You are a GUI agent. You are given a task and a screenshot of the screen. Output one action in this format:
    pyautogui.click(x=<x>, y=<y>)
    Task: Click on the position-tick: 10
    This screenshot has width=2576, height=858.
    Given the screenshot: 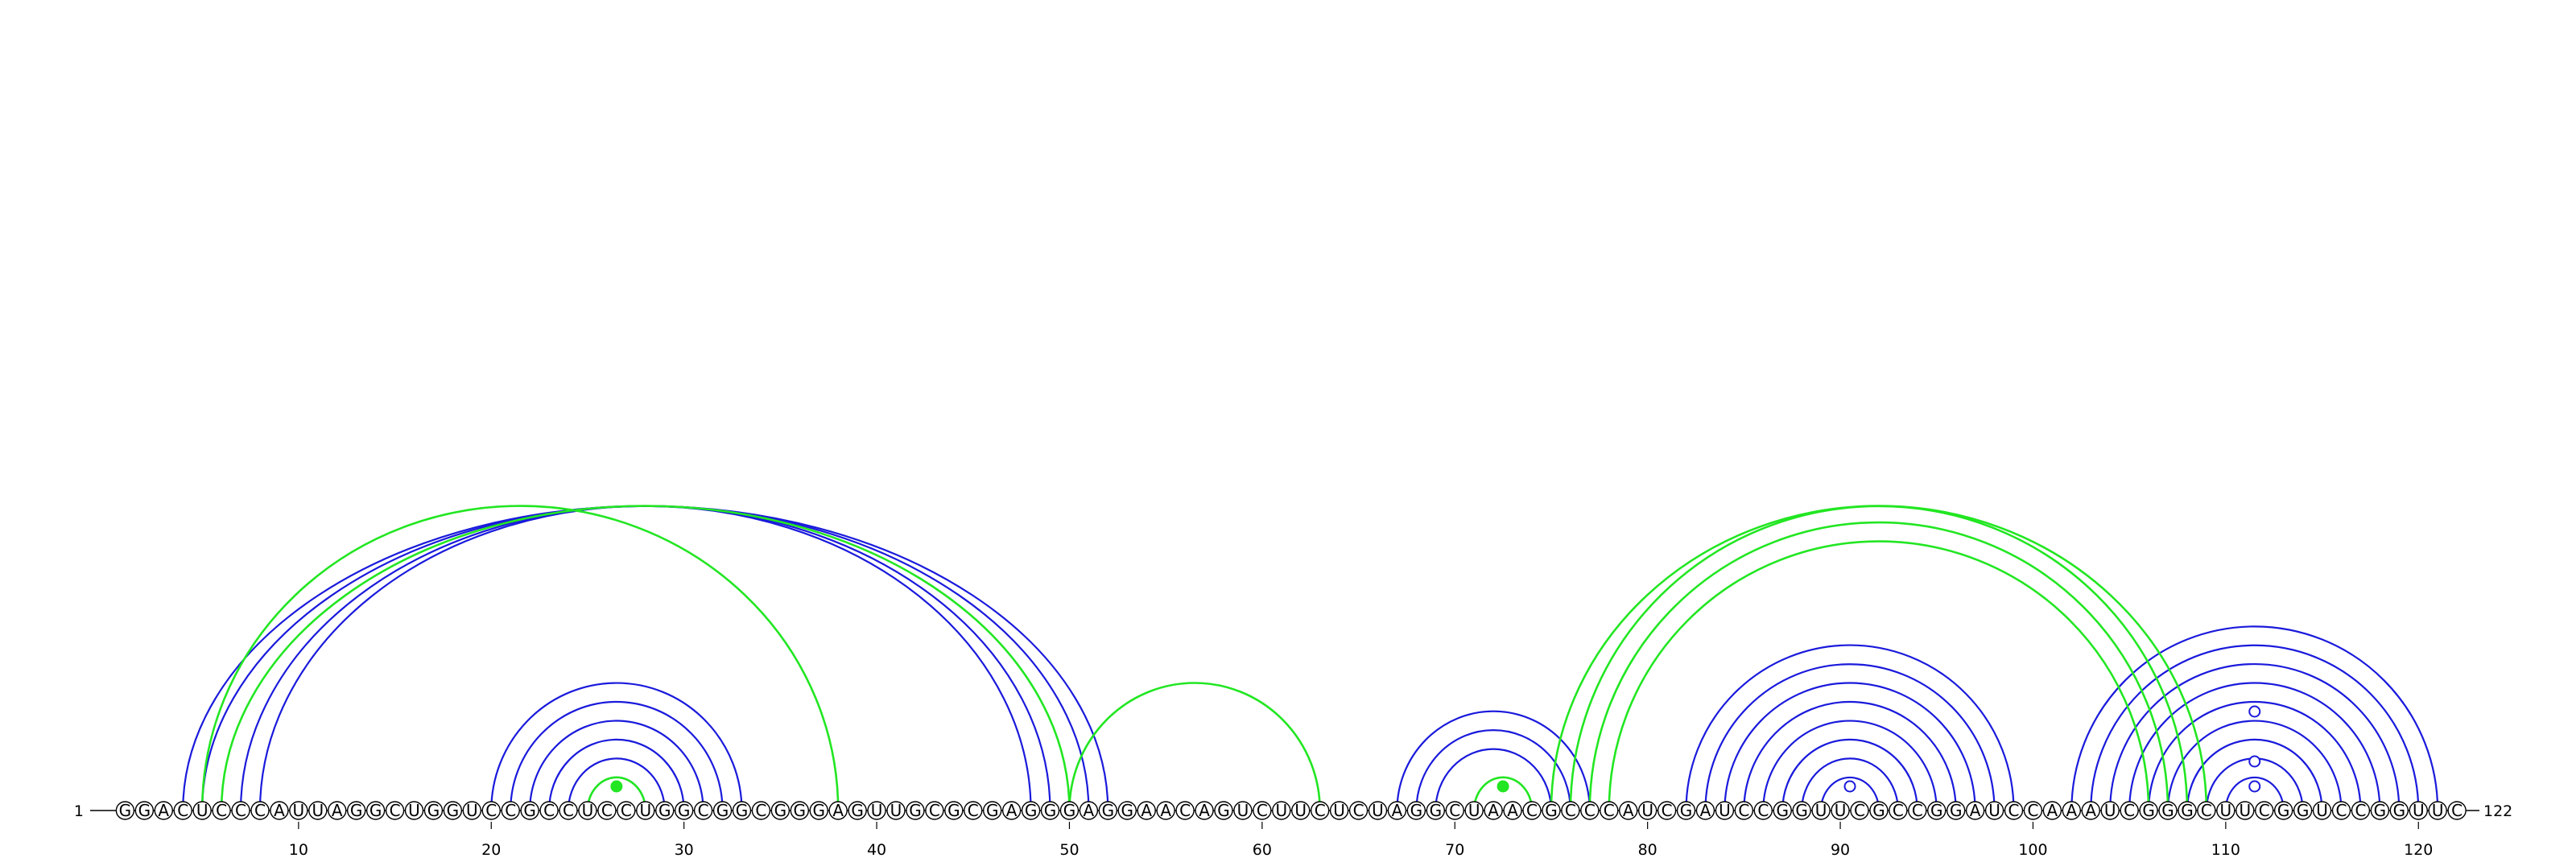 What is the action you would take?
    pyautogui.click(x=298, y=840)
    